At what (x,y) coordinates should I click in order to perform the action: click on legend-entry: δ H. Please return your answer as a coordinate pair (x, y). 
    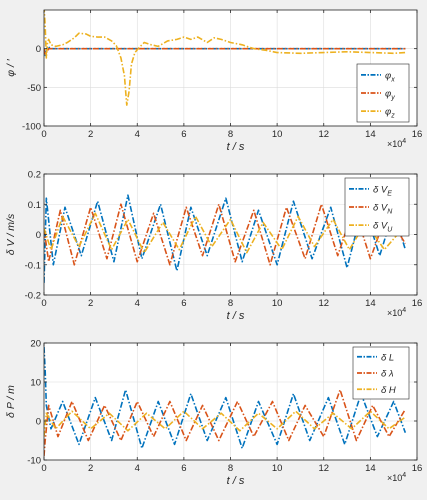
    Looking at the image, I should click on (388, 390).